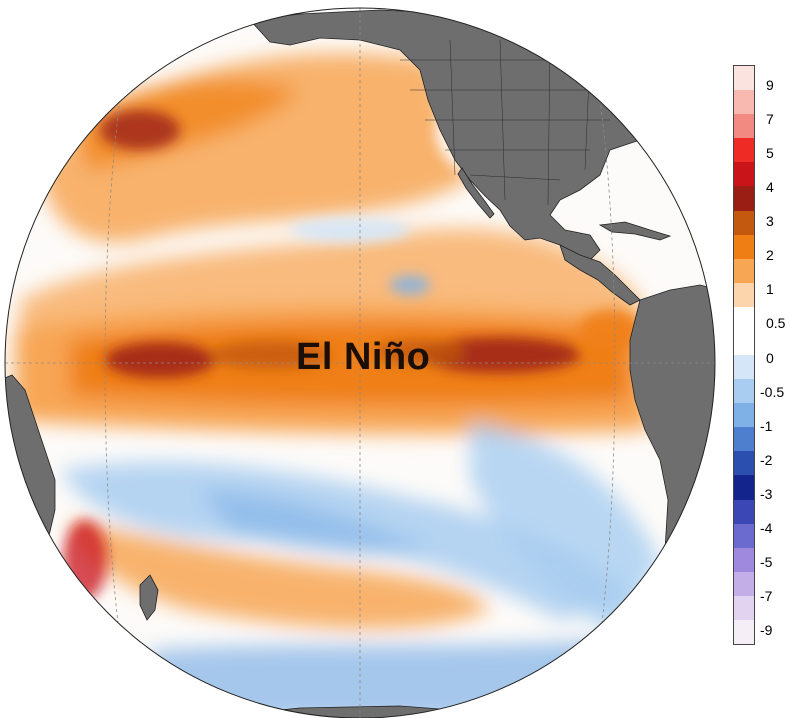 The height and width of the screenshot is (718, 792). I want to click on colorbar-tick-label: 0.5, so click(776, 323).